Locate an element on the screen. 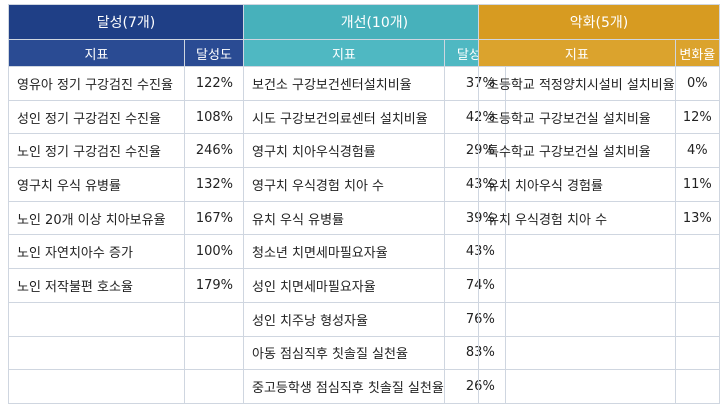 The height and width of the screenshot is (416, 720). table-row: 노인 자연치아수 증가 100% is located at coordinates (126, 252).